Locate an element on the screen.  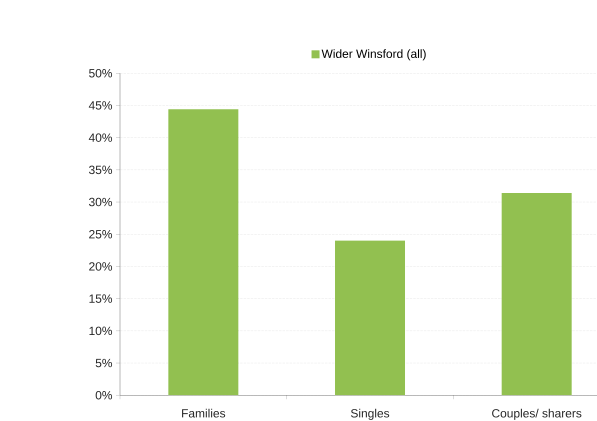
legend-label: Wider Winsford (all) is located at coordinates (374, 54).